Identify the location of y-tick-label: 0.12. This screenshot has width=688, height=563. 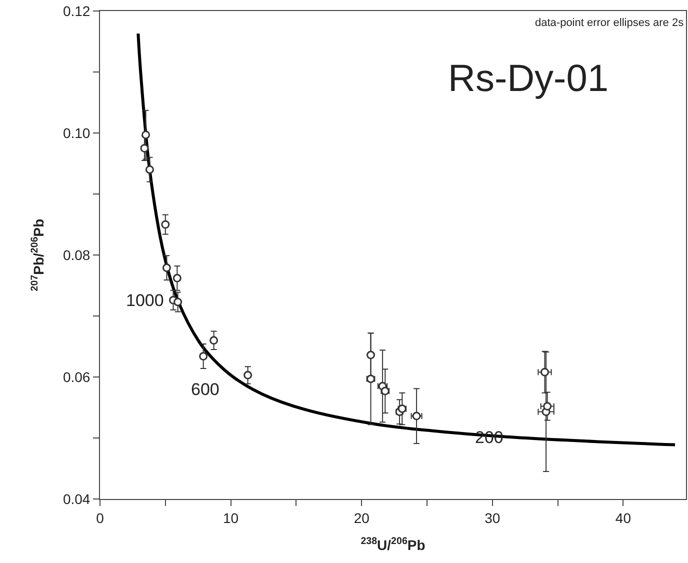
(76, 10).